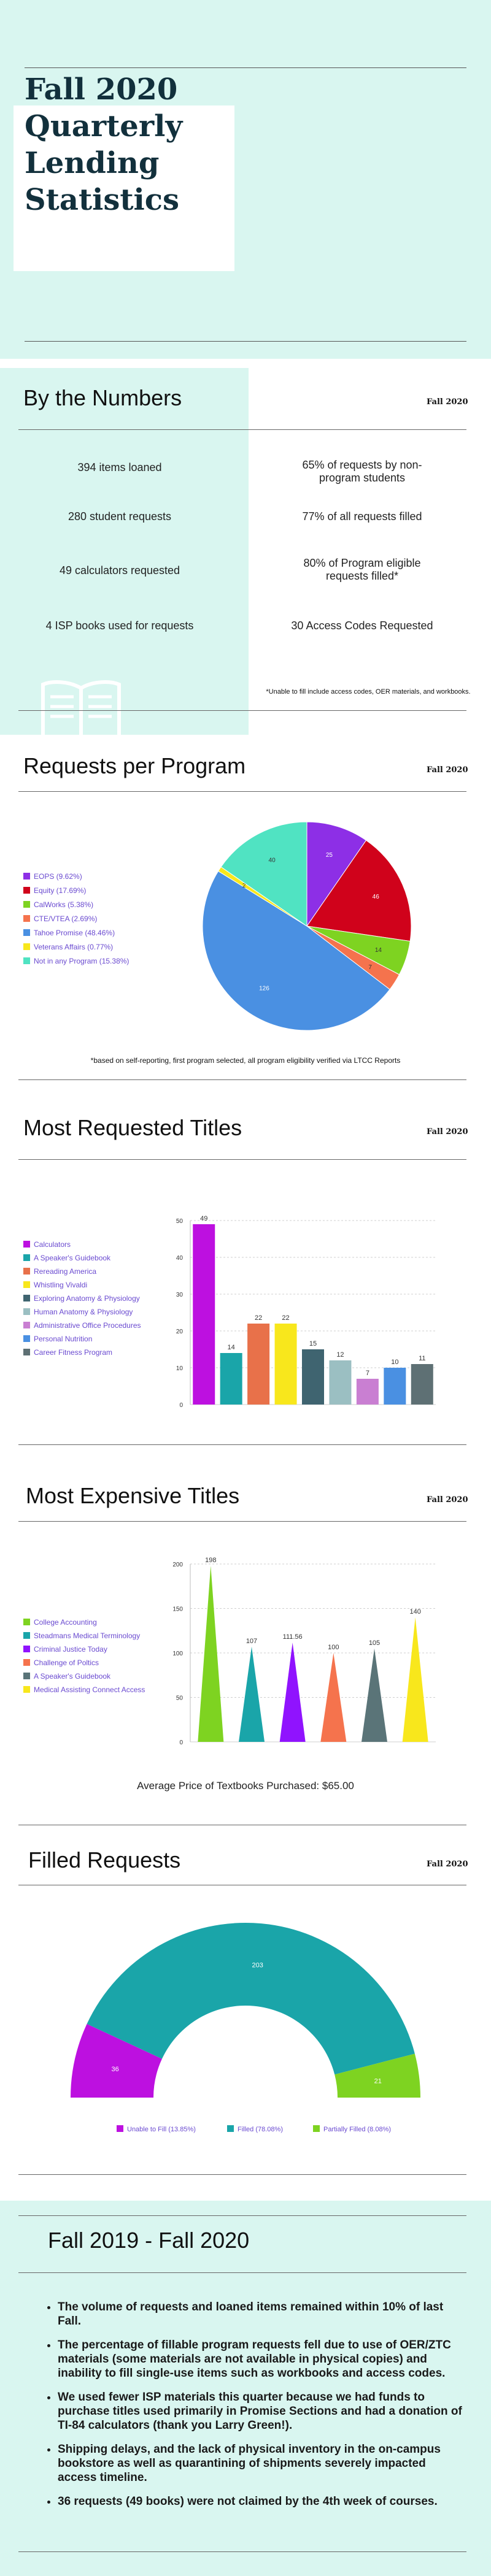 The width and height of the screenshot is (491, 2576). Describe the element at coordinates (362, 569) in the screenshot. I see `stat-program-eligible: 80% of Program eligible requests filled*` at that location.